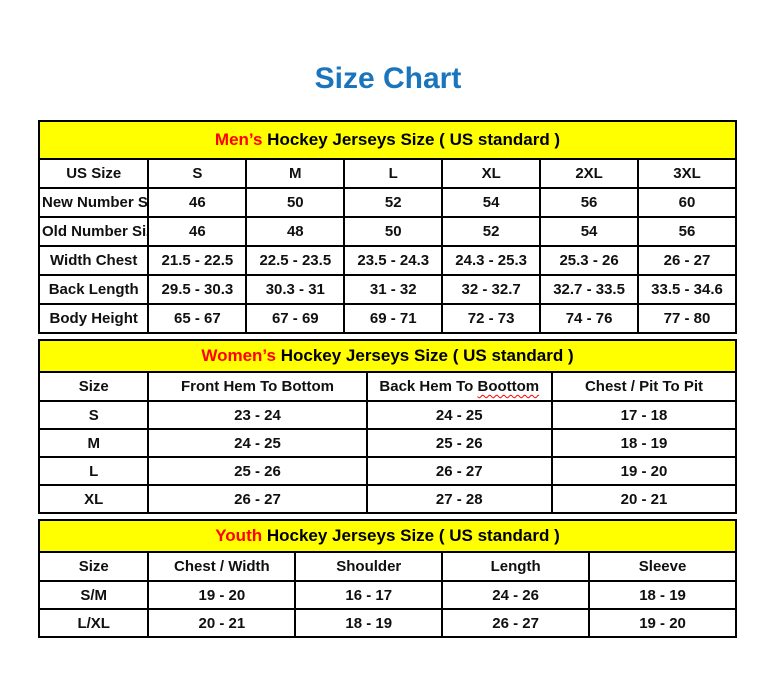 The width and height of the screenshot is (776, 692). Describe the element at coordinates (687, 260) in the screenshot. I see `mens-size-value: 26 - 27` at that location.